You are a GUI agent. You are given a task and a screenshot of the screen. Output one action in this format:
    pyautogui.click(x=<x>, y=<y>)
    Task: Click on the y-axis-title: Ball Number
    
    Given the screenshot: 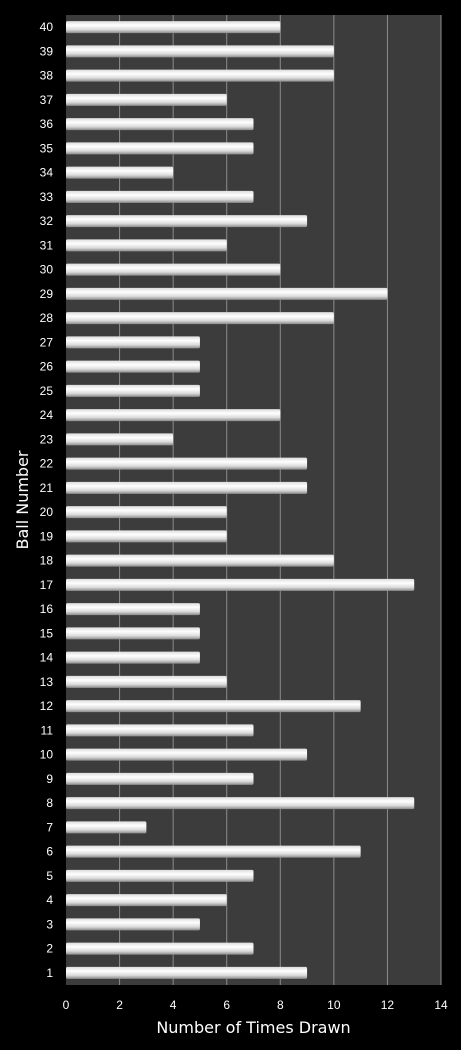 What is the action you would take?
    pyautogui.click(x=22, y=499)
    